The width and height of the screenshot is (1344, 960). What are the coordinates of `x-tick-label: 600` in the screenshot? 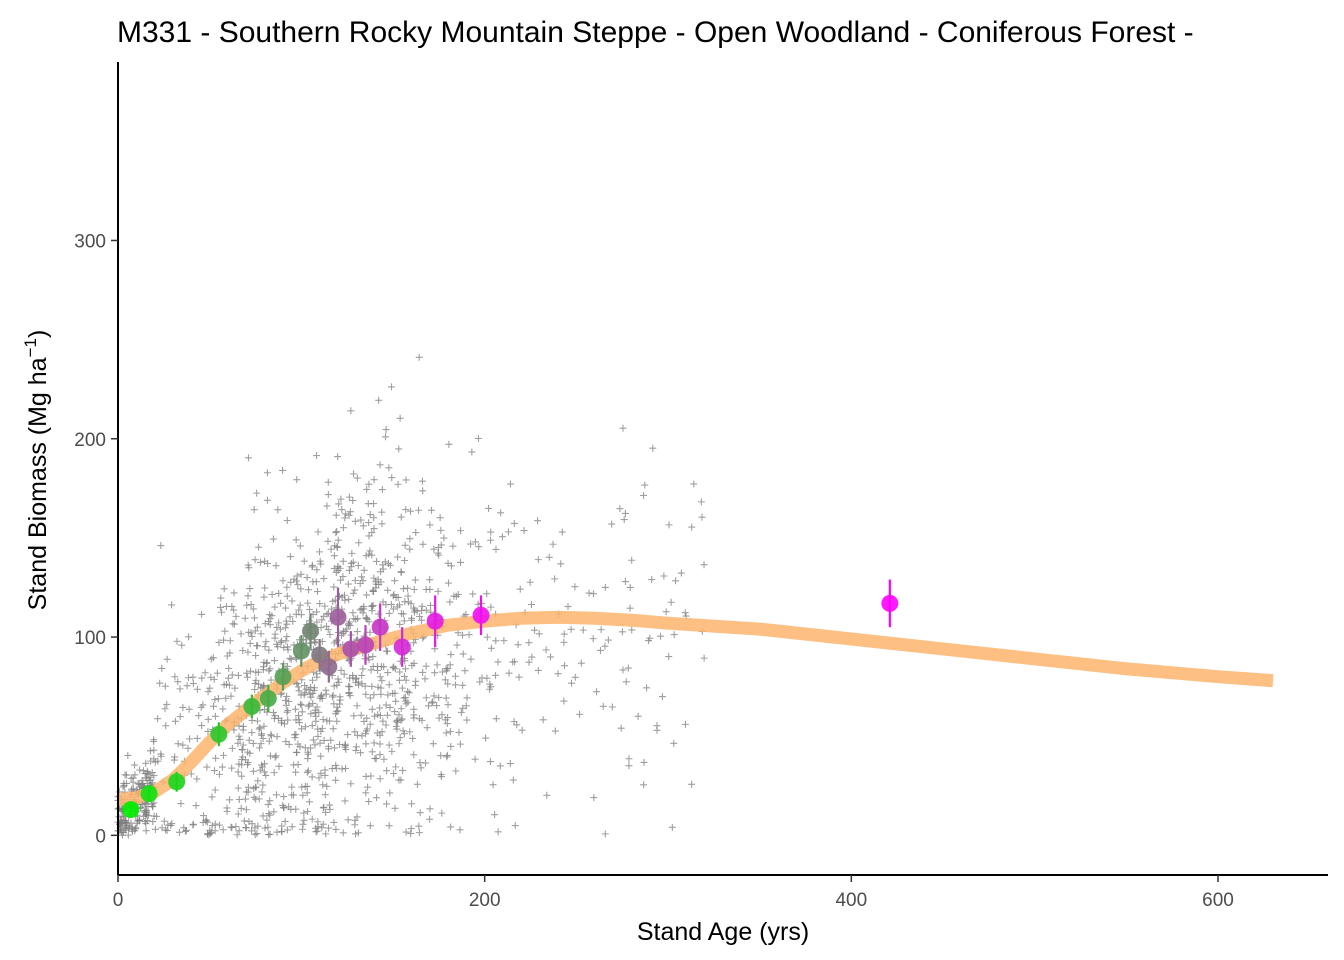 It's located at (1218, 900).